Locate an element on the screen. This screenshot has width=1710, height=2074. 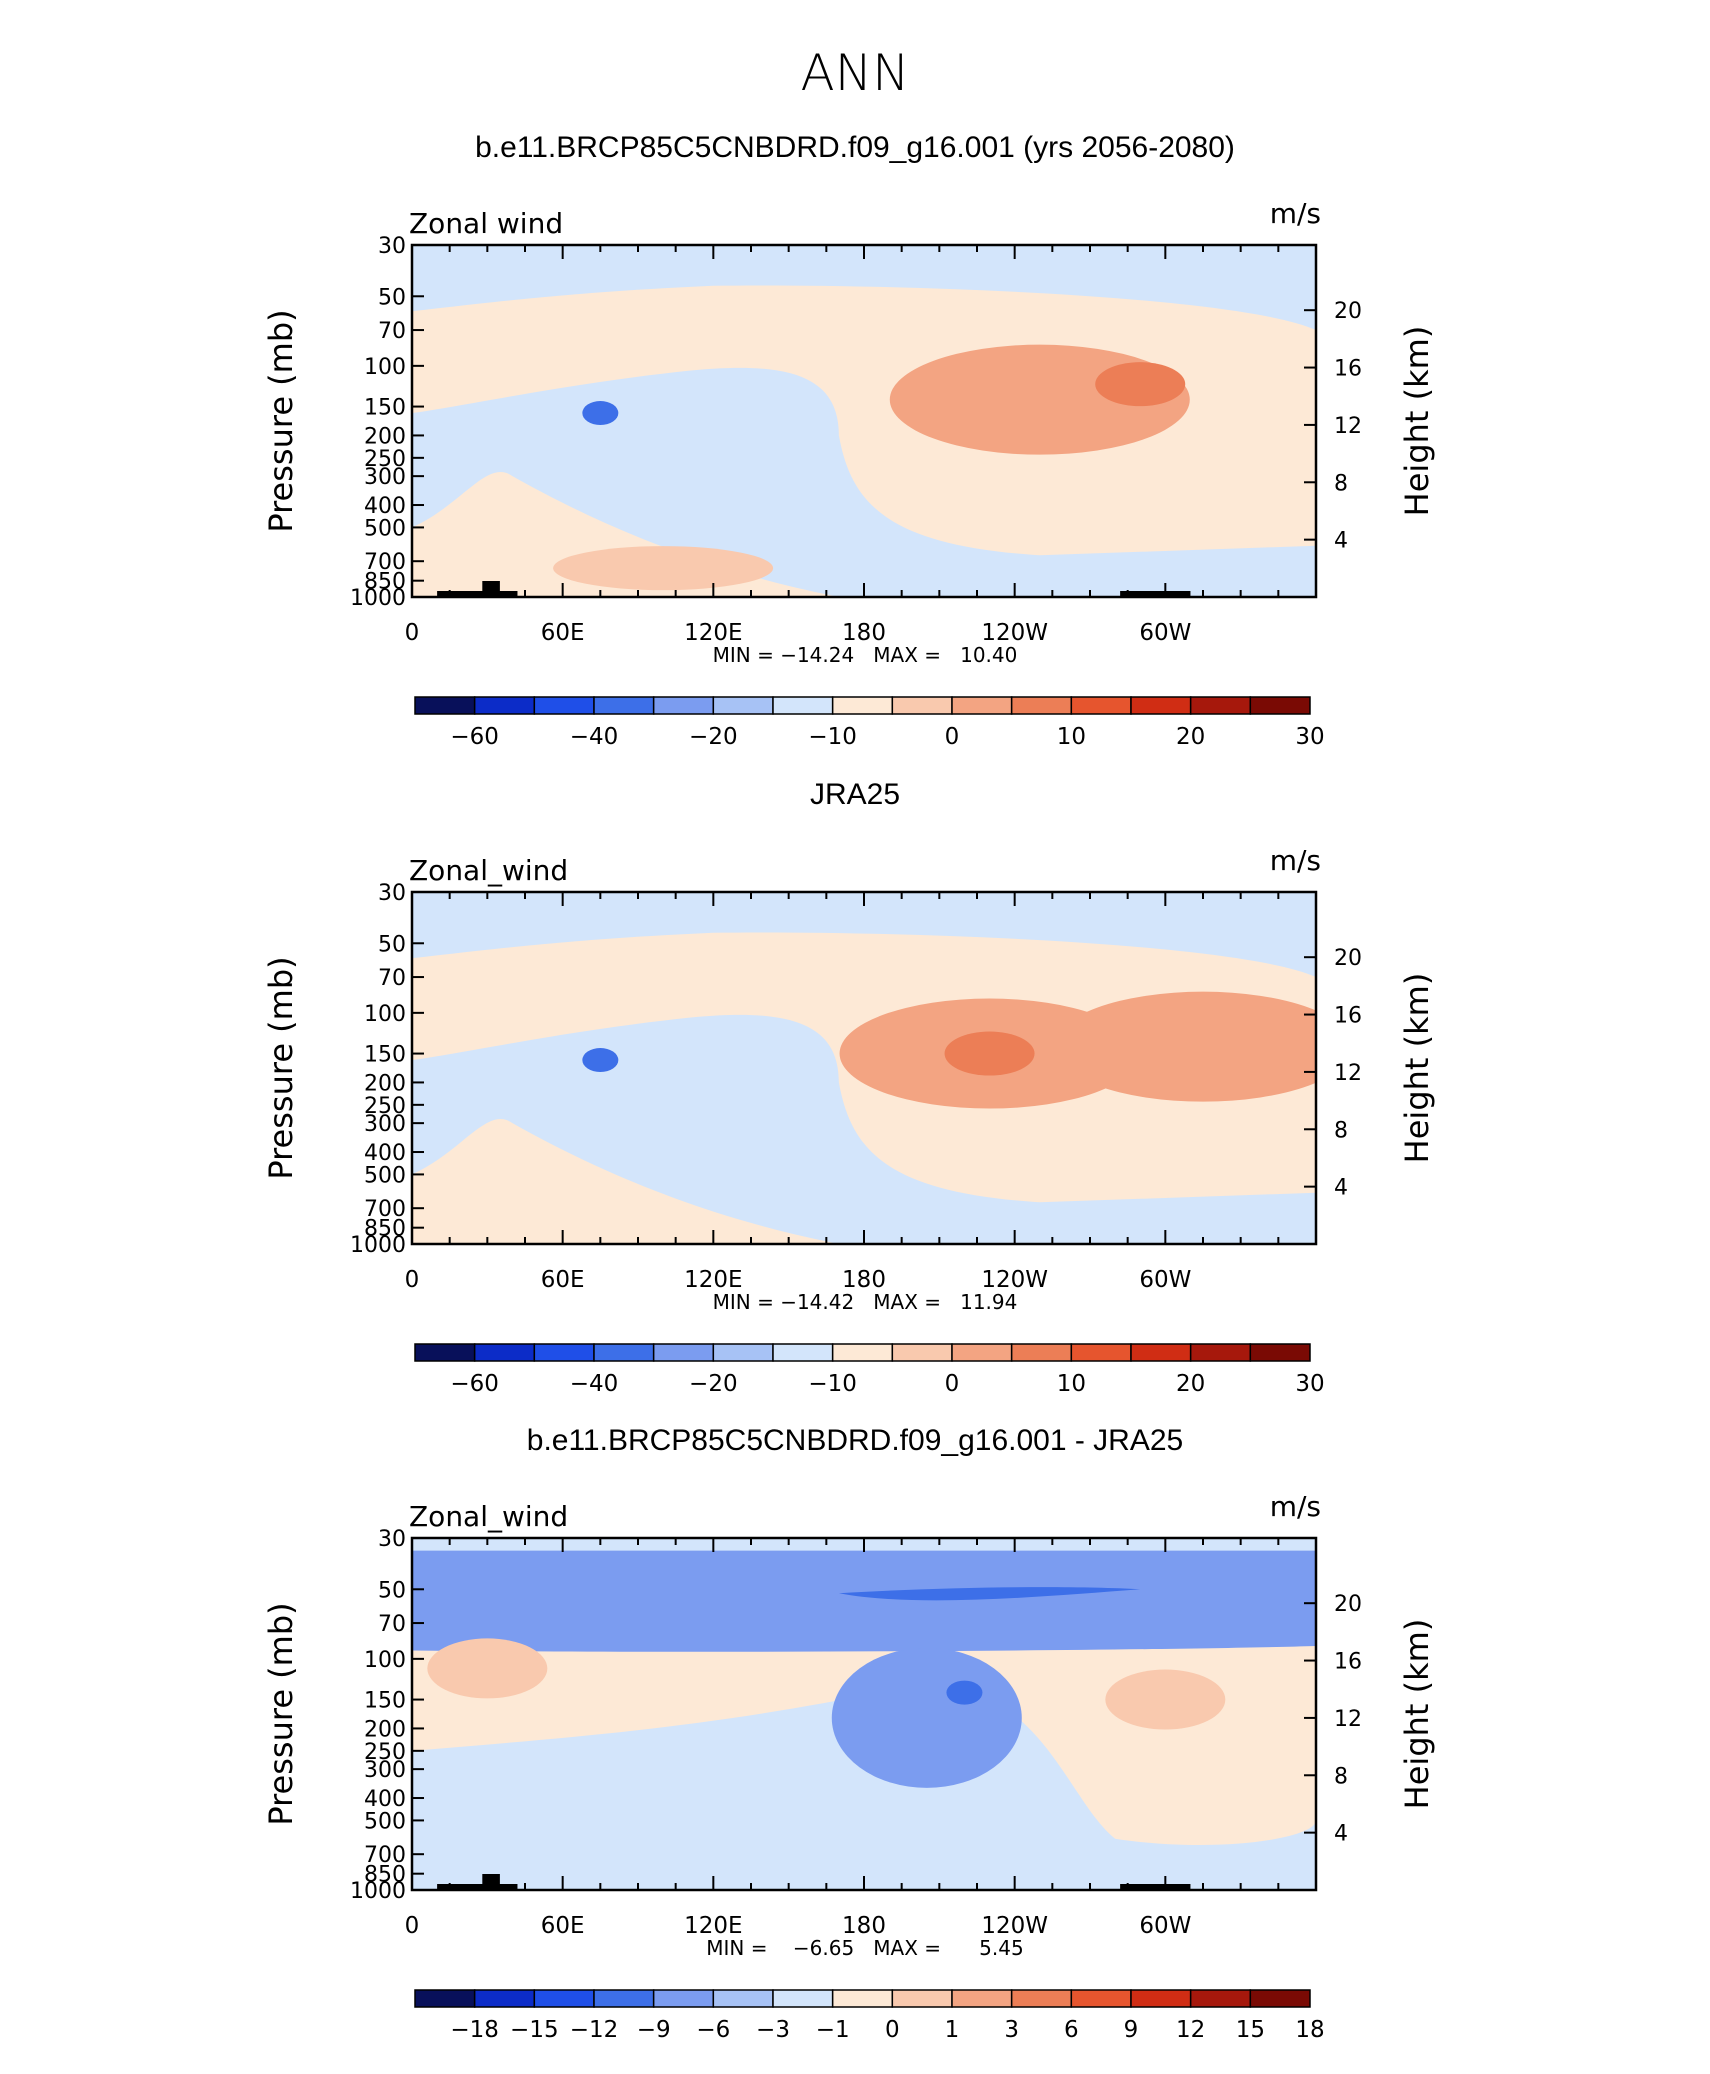
colorbar-label: −1 is located at coordinates (833, 2030).